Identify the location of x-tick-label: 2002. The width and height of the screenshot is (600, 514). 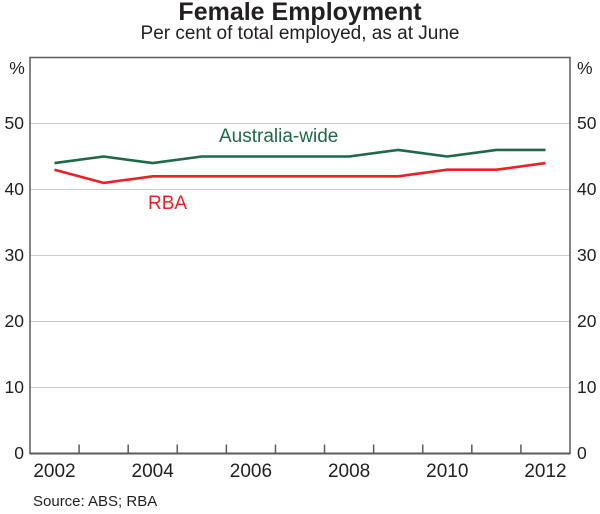
(54, 471).